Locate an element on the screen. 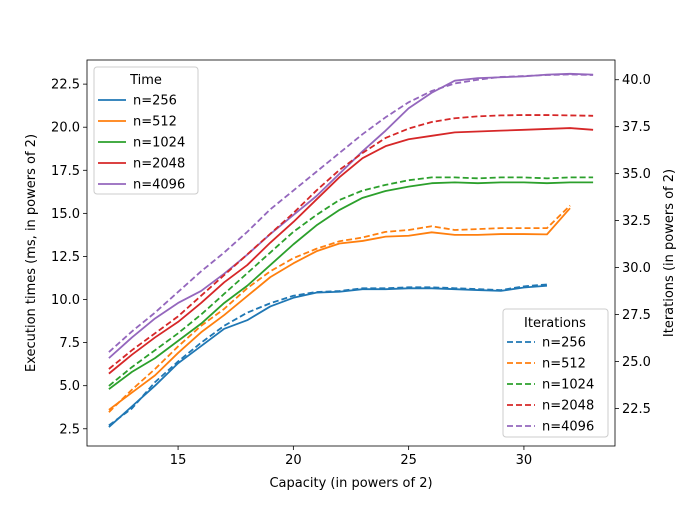 This screenshot has width=685, height=505. legend-time-label-n-256: n=256 is located at coordinates (155, 101).